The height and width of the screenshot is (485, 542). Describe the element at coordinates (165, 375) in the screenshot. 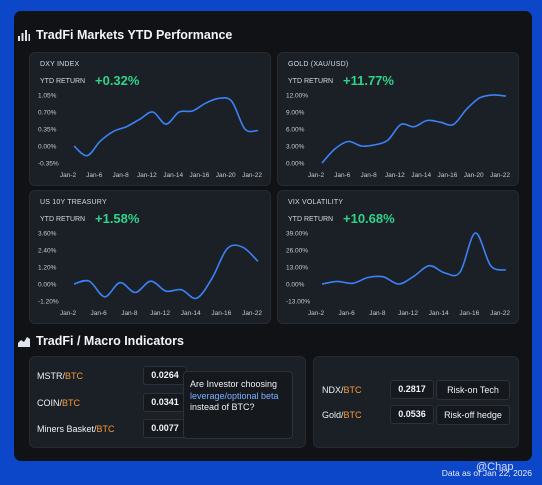

I see `indicator-value-mstr: 0.0264` at that location.